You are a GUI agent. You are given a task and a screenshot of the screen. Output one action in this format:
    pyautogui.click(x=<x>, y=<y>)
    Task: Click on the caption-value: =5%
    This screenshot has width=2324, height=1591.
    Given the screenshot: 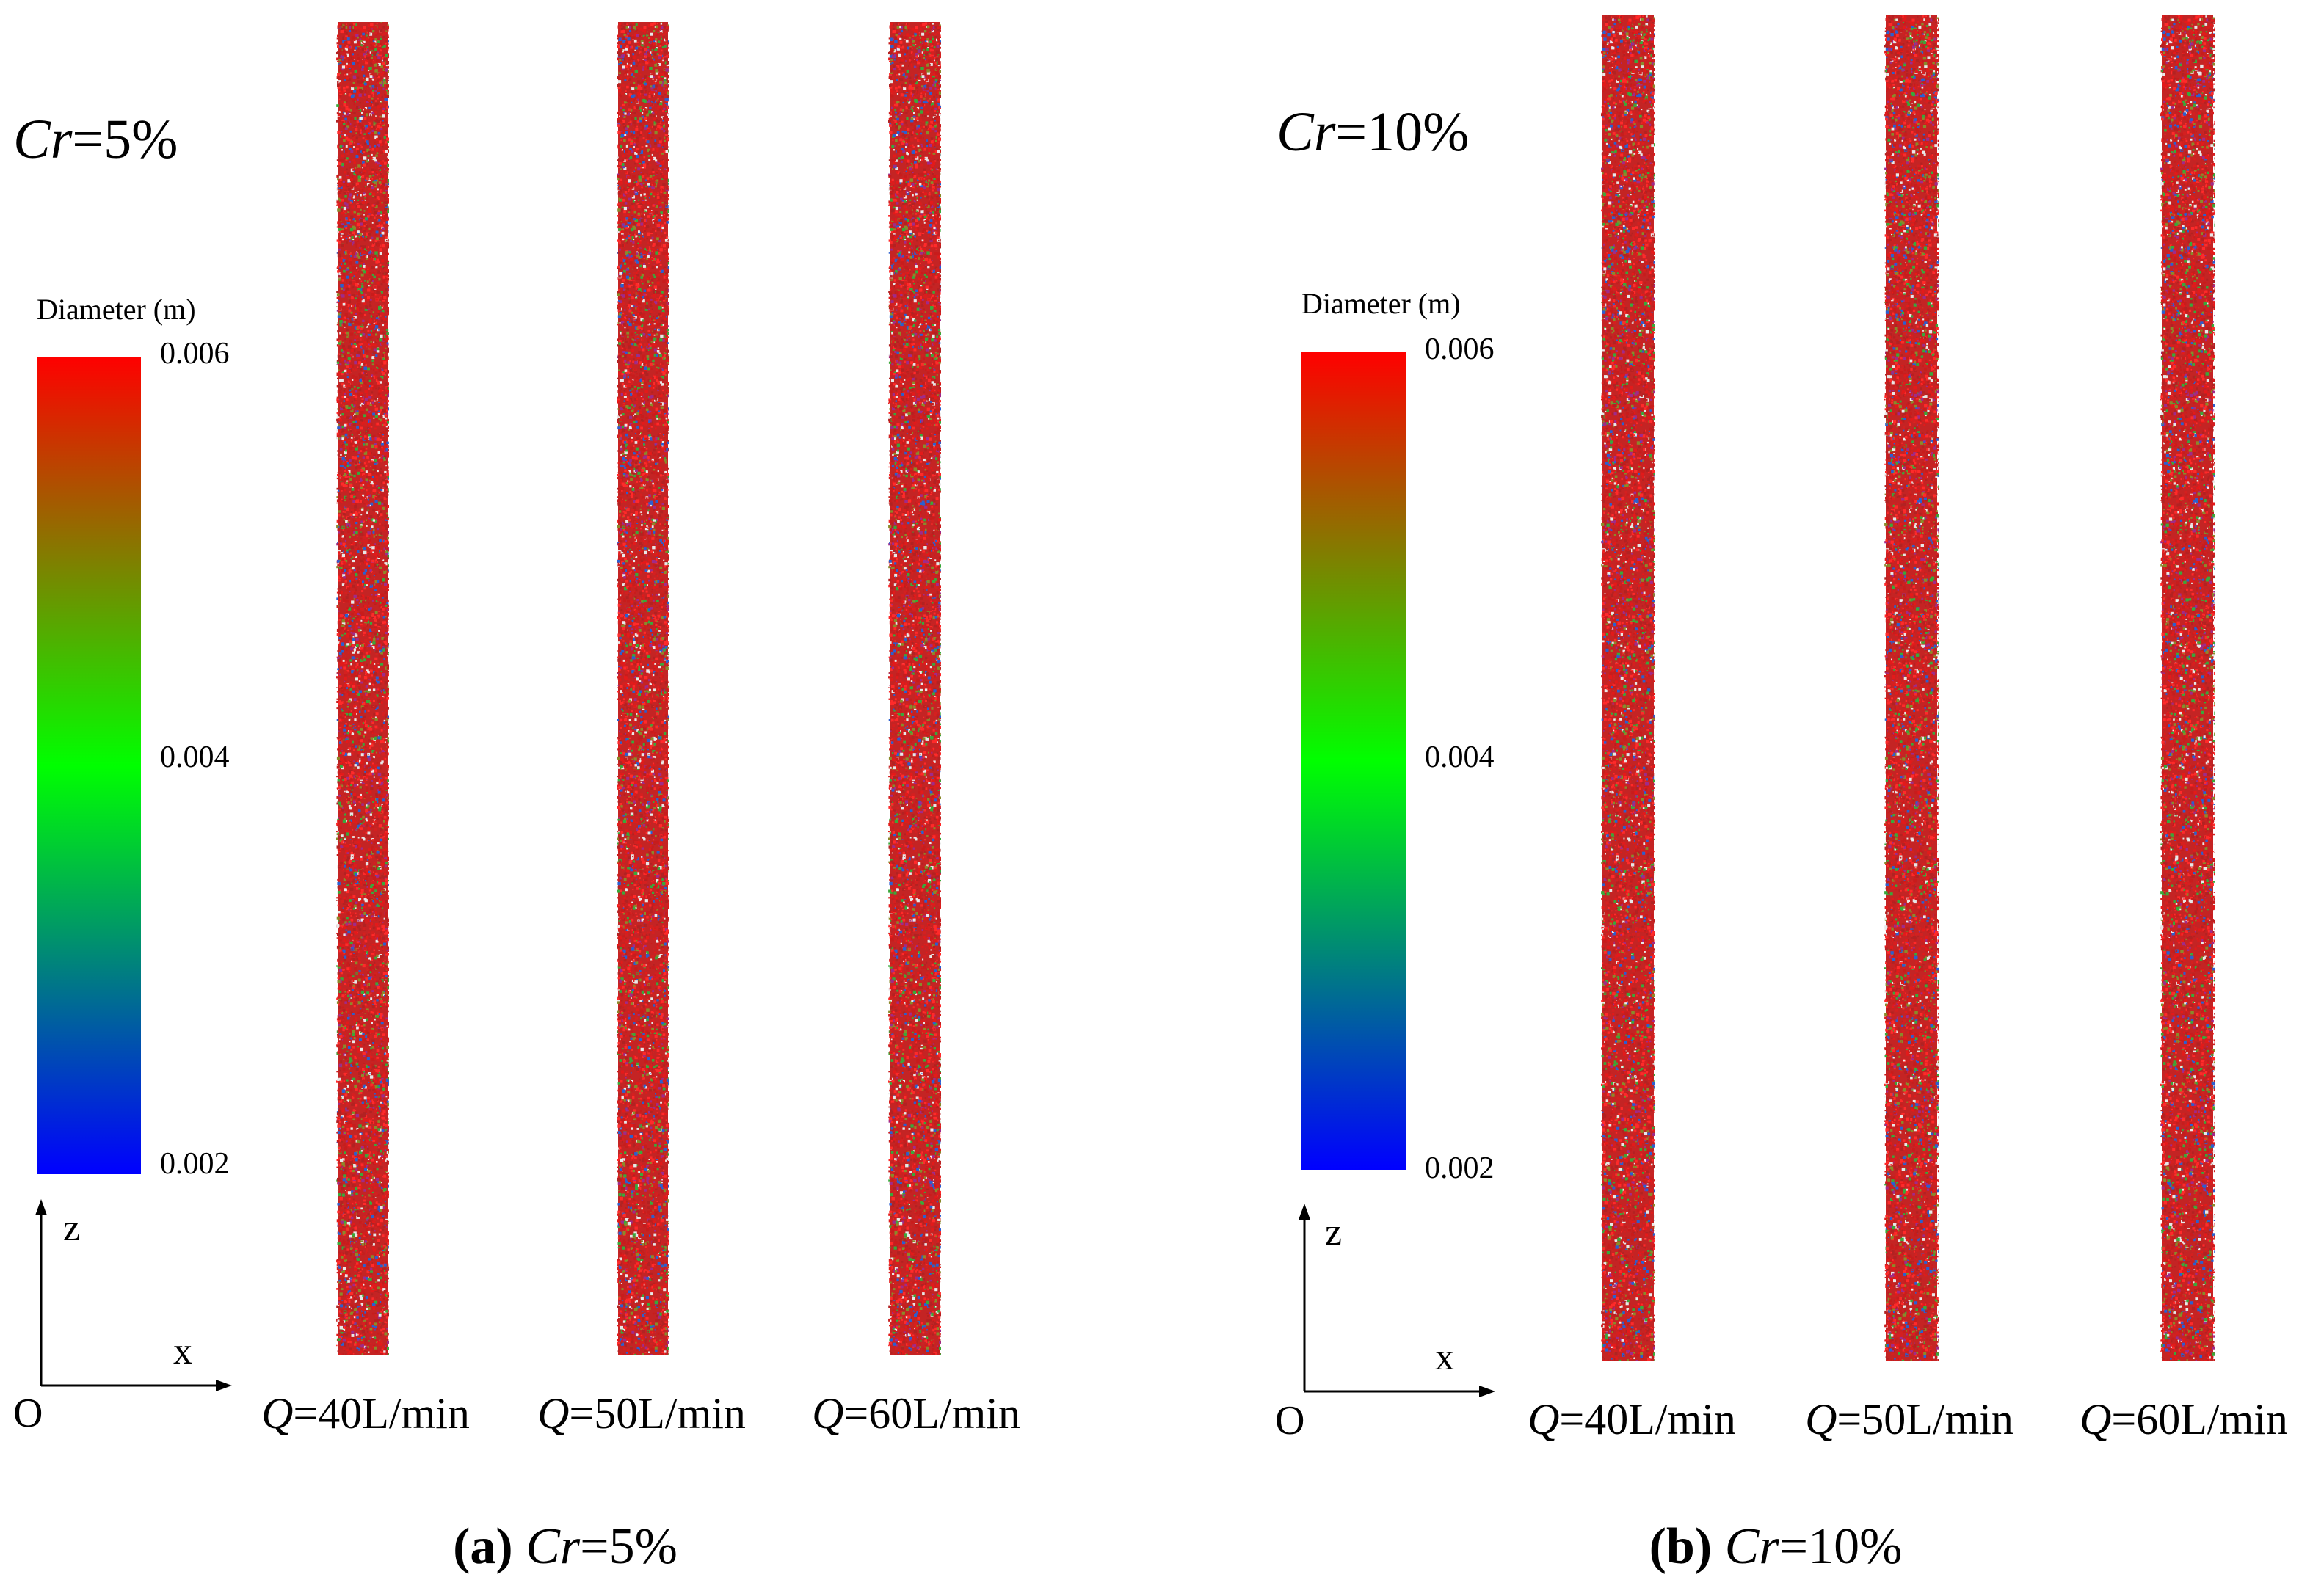 What is the action you would take?
    pyautogui.click(x=629, y=1546)
    